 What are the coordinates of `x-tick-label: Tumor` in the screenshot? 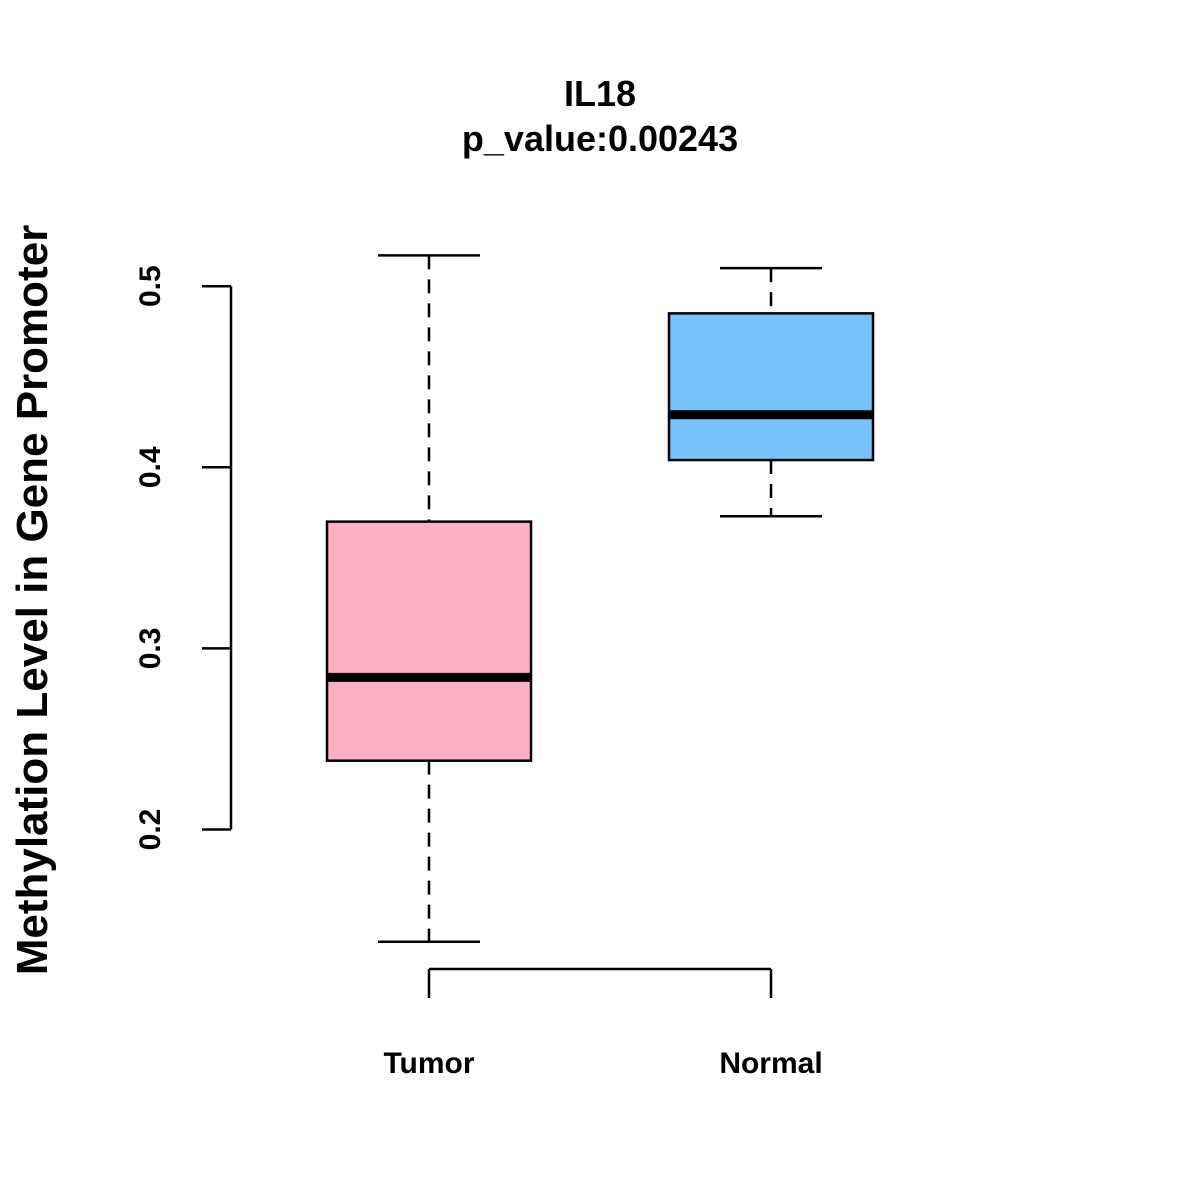 It's located at (428, 1063).